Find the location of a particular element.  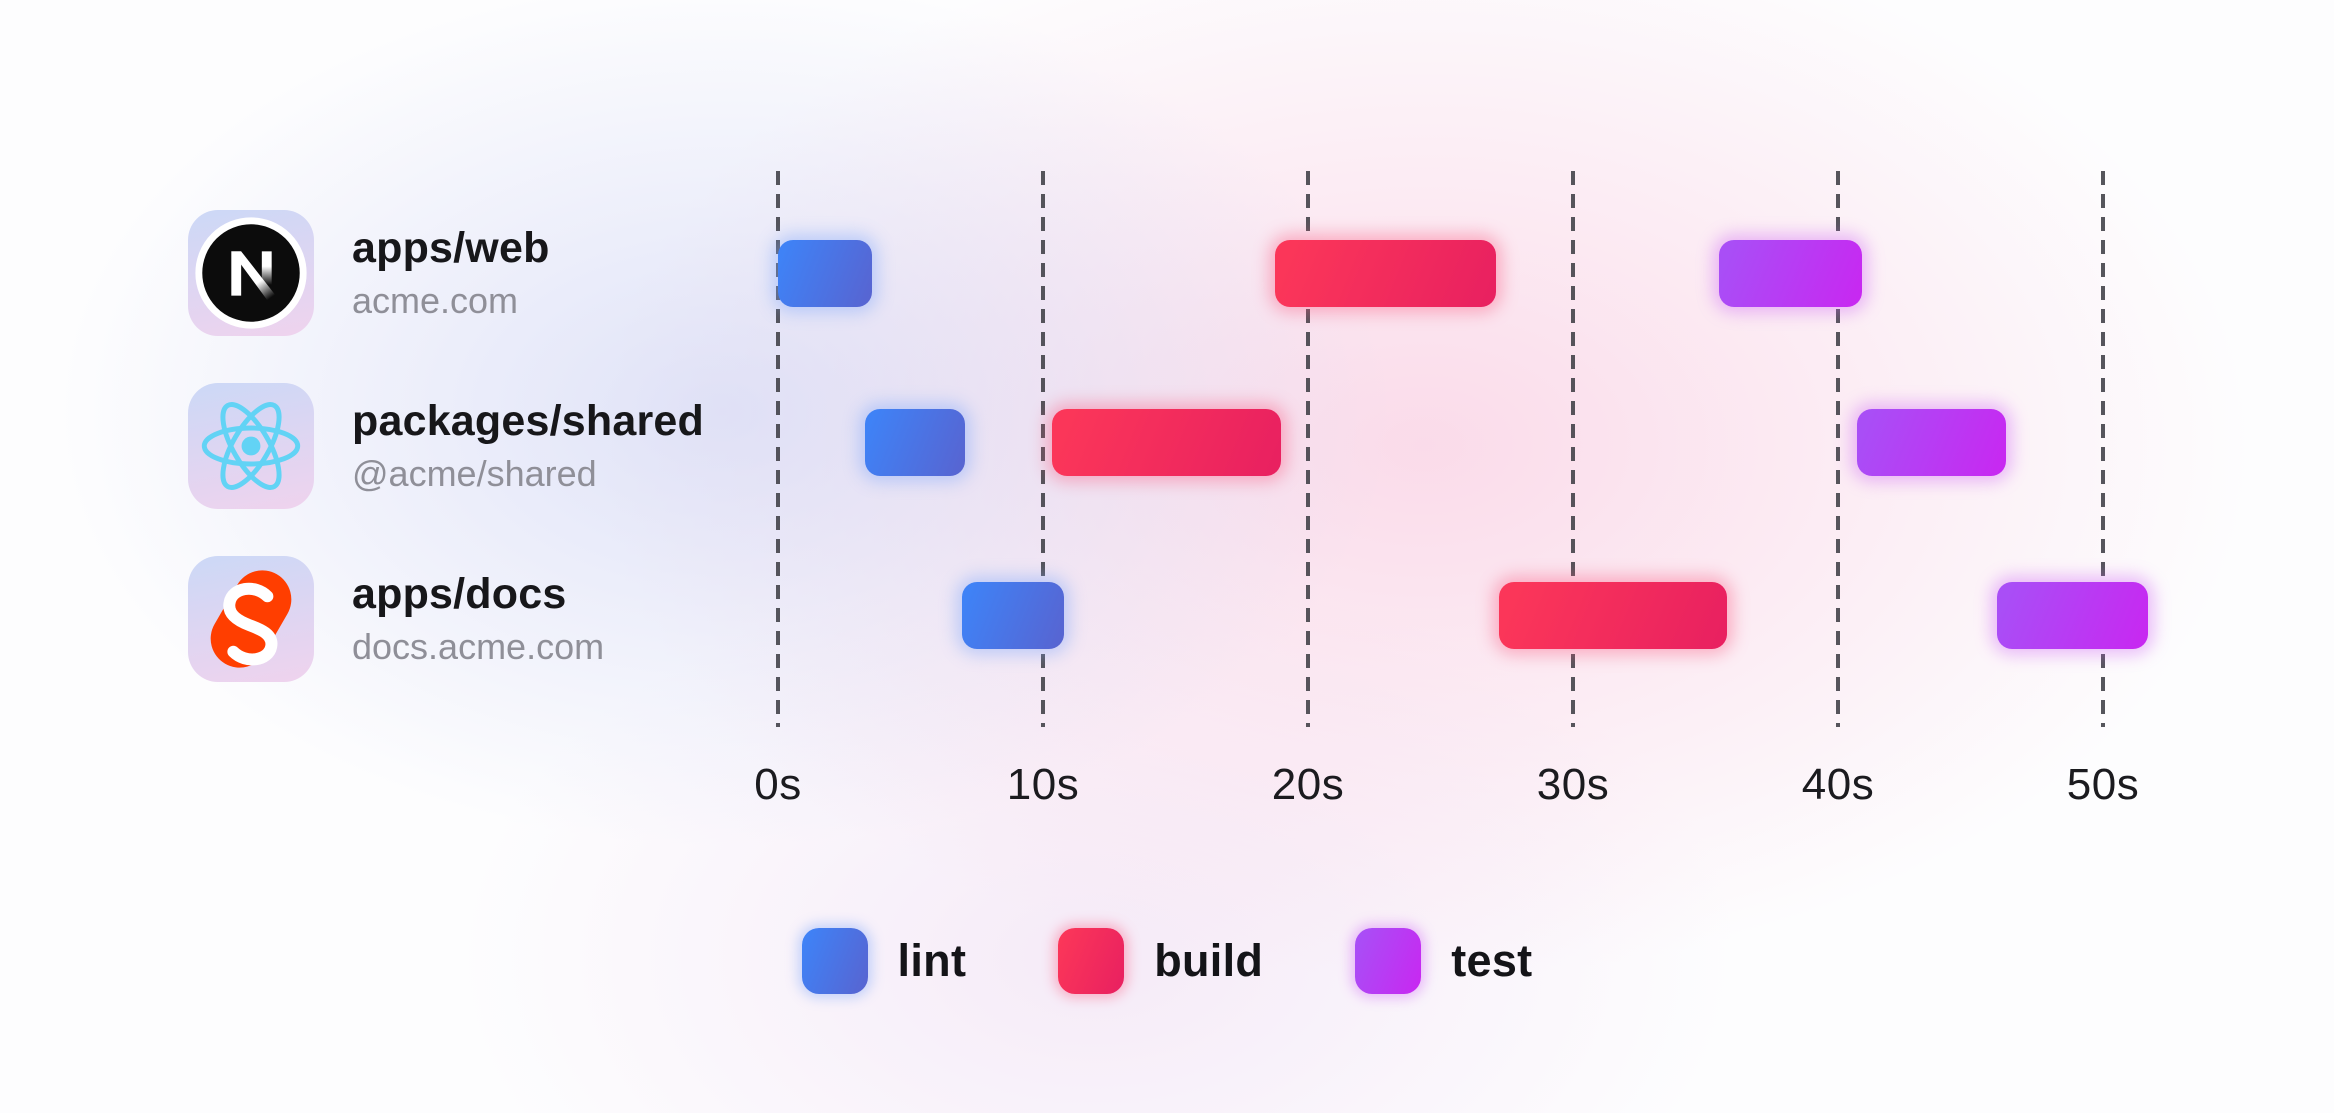

row-title: apps/docs is located at coordinates (459, 594).